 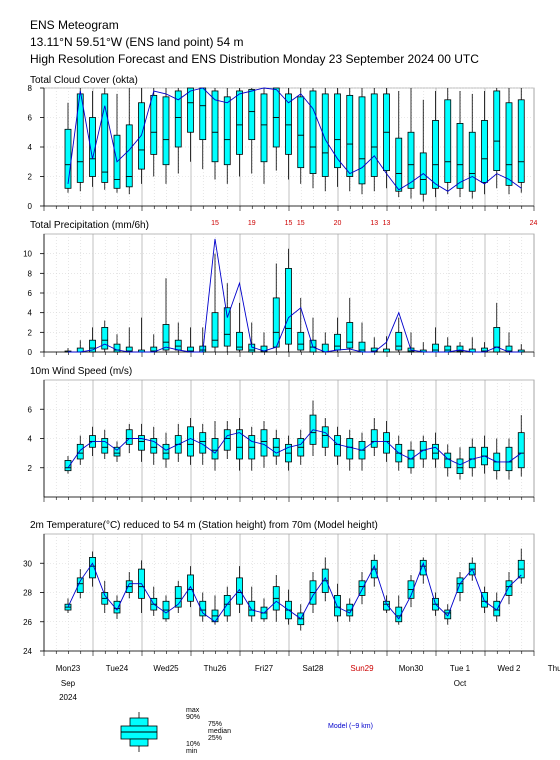 I want to click on y-tick-label: 10, so click(x=27, y=254).